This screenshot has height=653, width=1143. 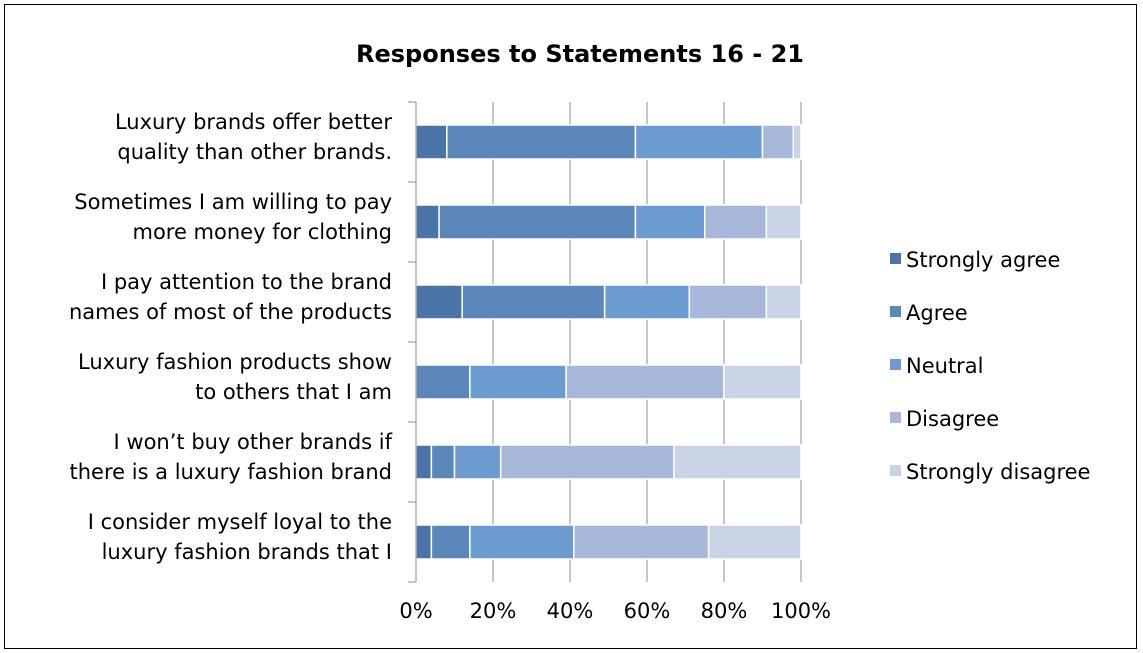 I want to click on chart-title: Responses to Statements 16 - 21, so click(x=580, y=54).